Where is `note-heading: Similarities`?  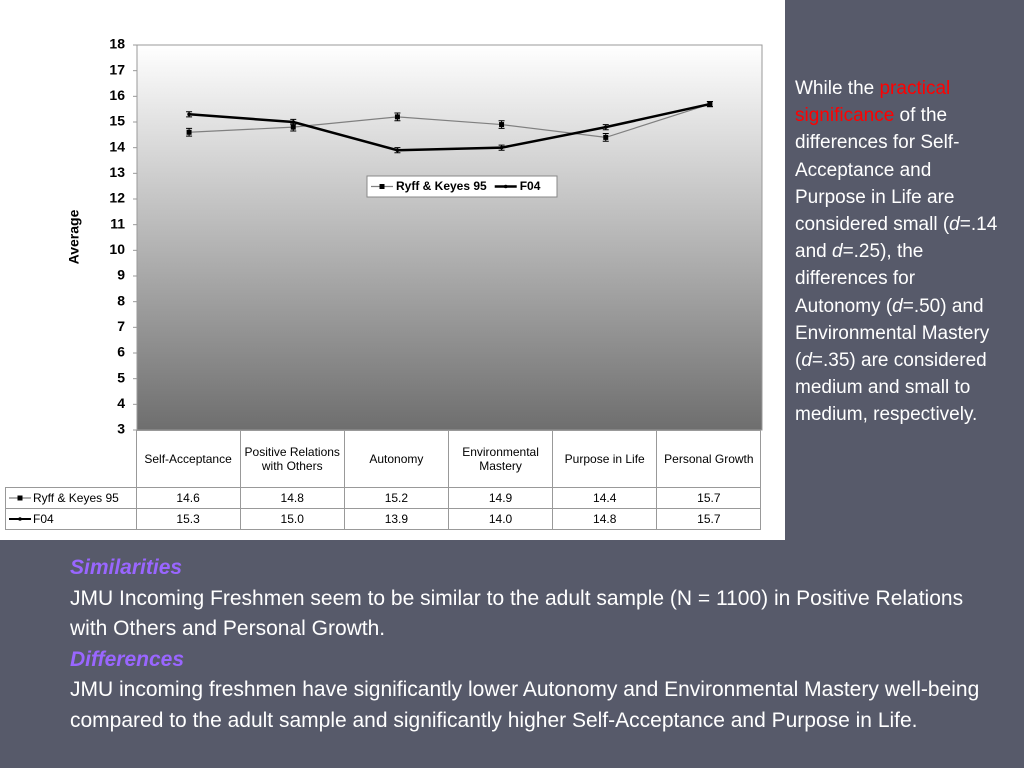
note-heading: Similarities is located at coordinates (126, 567).